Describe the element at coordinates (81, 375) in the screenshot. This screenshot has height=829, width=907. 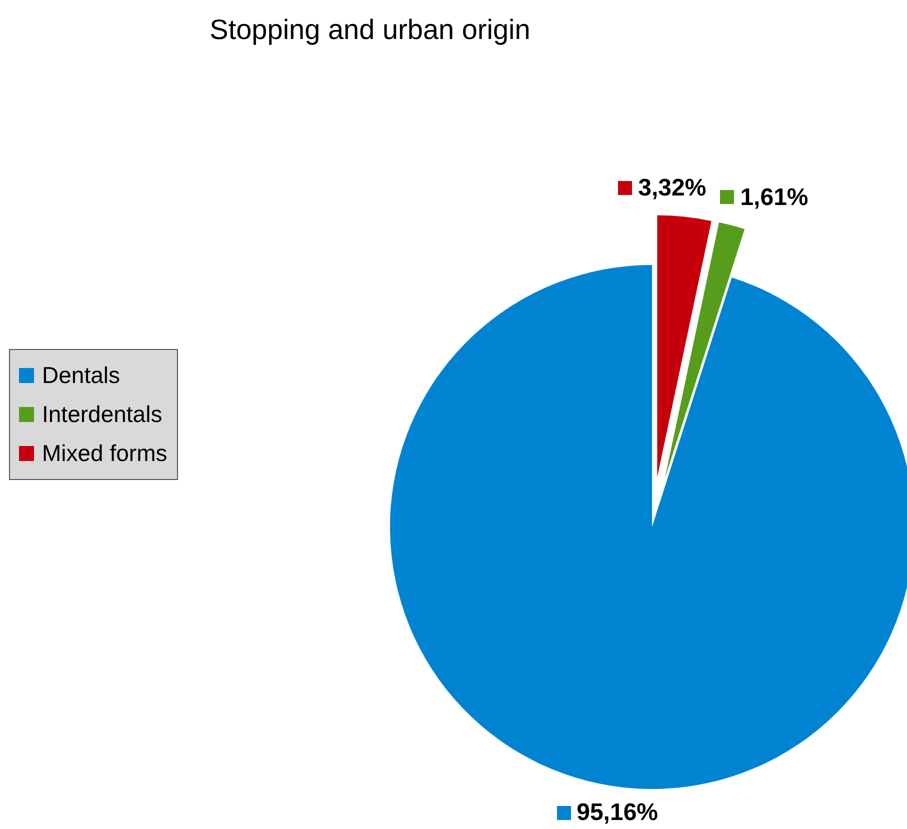
I see `legend-label: Dentals` at that location.